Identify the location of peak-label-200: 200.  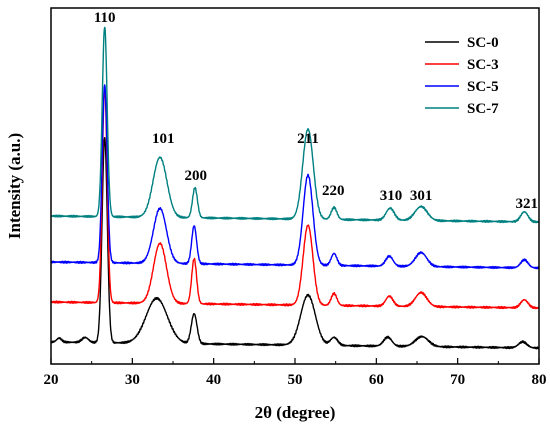
(196, 176).